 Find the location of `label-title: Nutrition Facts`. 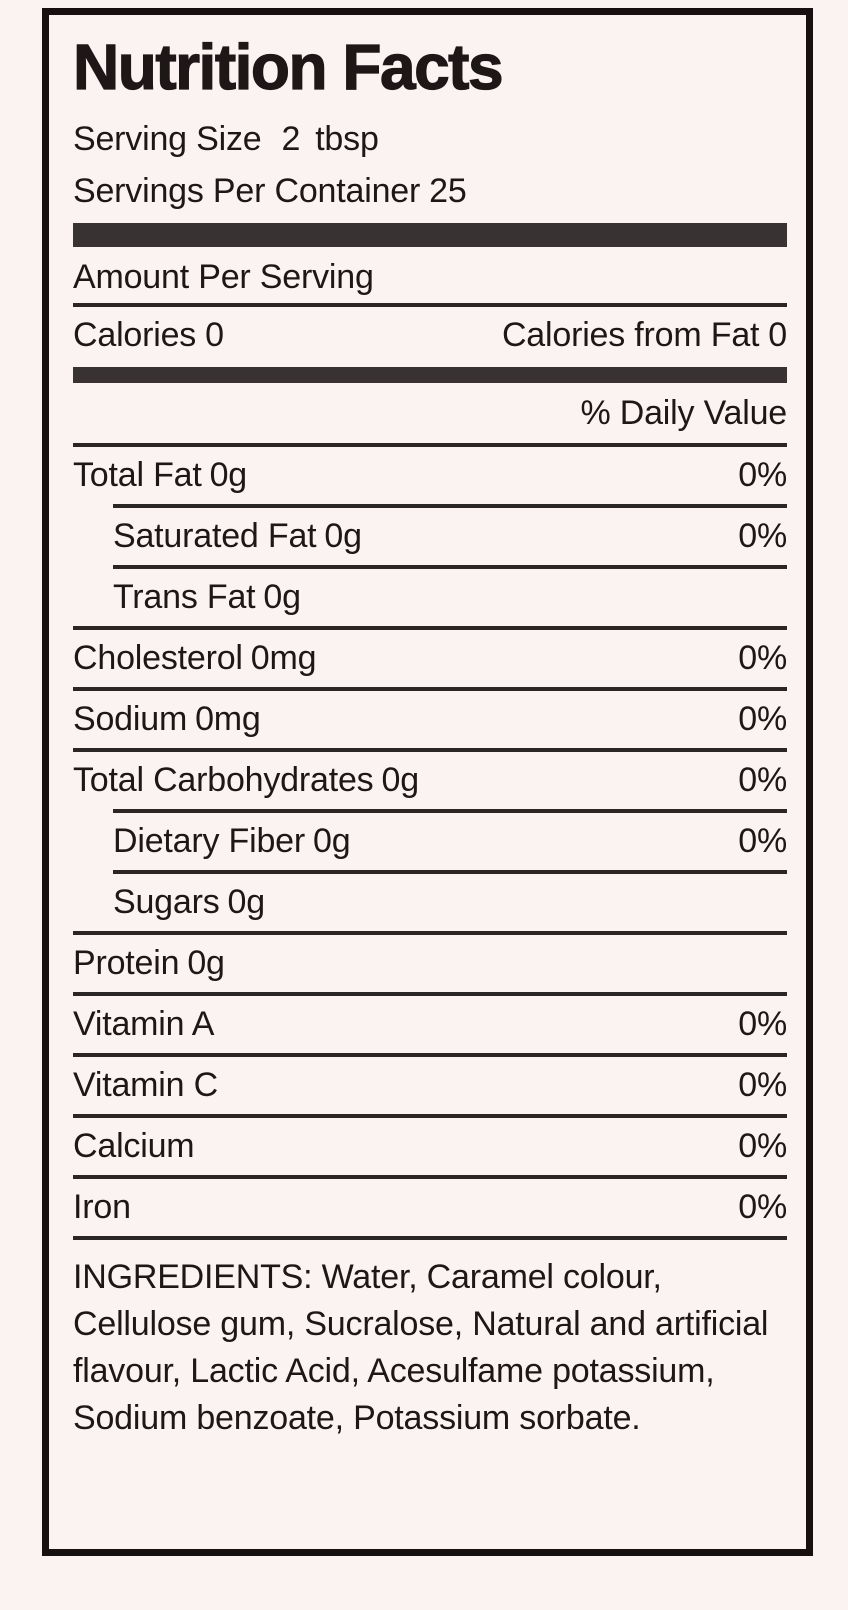

label-title: Nutrition Facts is located at coordinates (288, 67).